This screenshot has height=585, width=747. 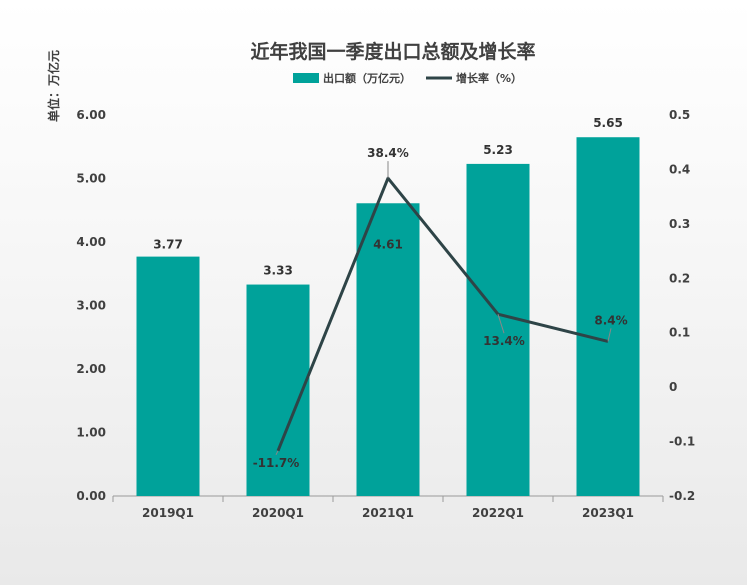 What do you see at coordinates (53, 86) in the screenshot?
I see `y-axis-title: 单位：万亿元` at bounding box center [53, 86].